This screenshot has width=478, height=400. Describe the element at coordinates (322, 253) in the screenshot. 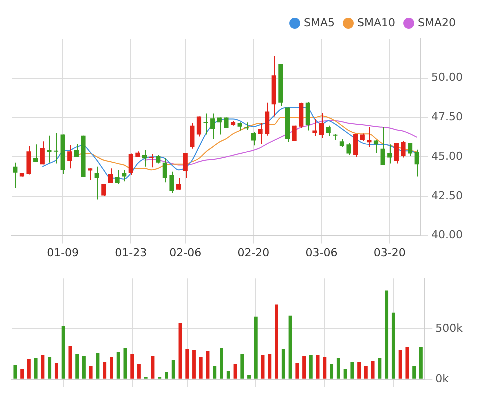

I see `x-tick-label: 03-06` at that location.